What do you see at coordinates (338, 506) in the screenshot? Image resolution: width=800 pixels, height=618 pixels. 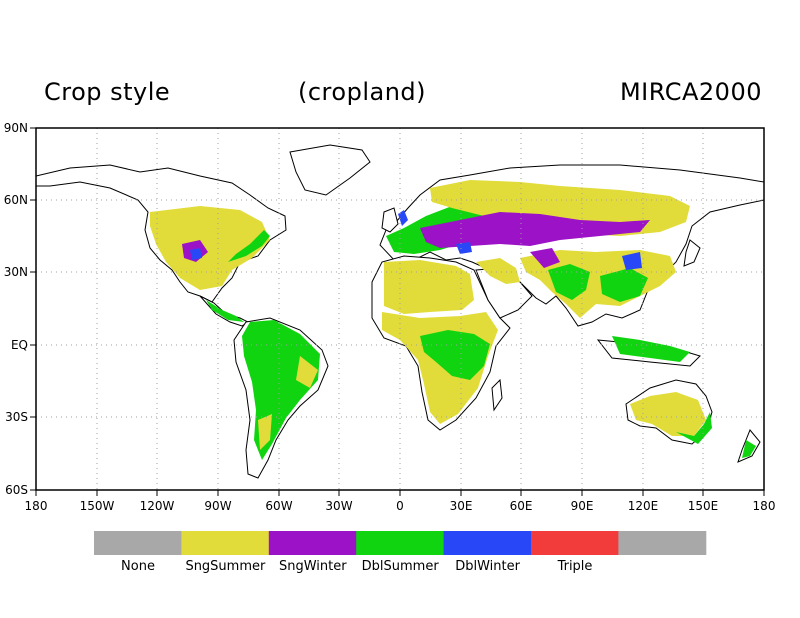 I see `x-tick-label: 30W` at bounding box center [338, 506].